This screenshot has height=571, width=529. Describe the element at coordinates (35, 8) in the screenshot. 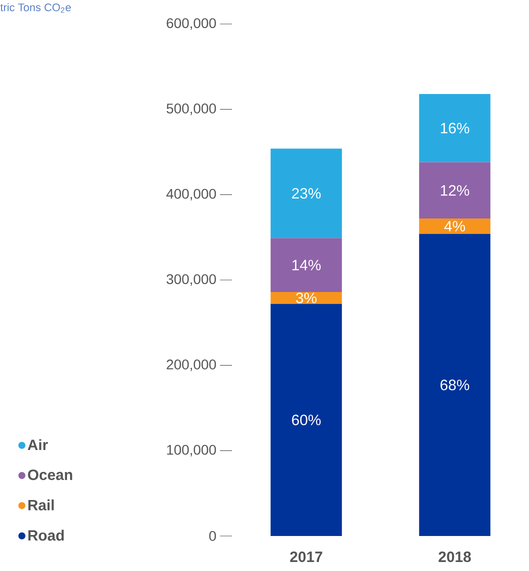

I see `text: tric Tons CO$_{2}$e` at that location.